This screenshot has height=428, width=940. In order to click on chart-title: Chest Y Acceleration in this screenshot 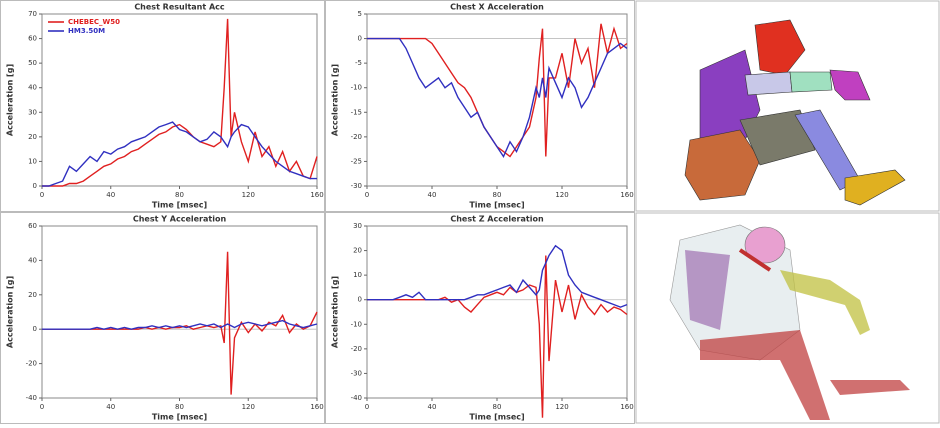, I will do `click(180, 219)`.